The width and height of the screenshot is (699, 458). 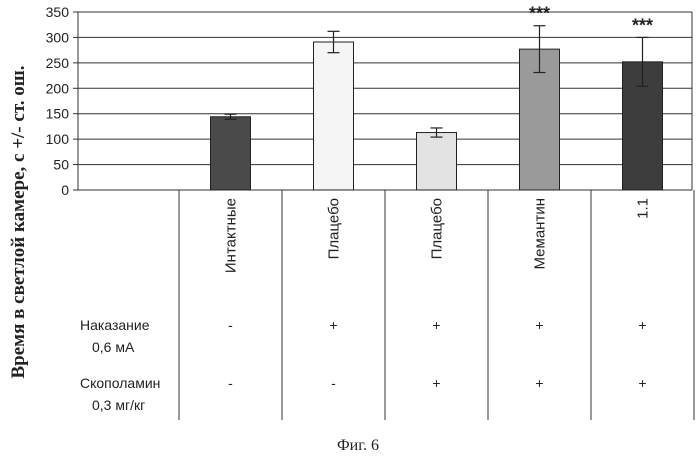 What do you see at coordinates (358, 445) in the screenshot?
I see `figure-caption: Фиг. 6` at bounding box center [358, 445].